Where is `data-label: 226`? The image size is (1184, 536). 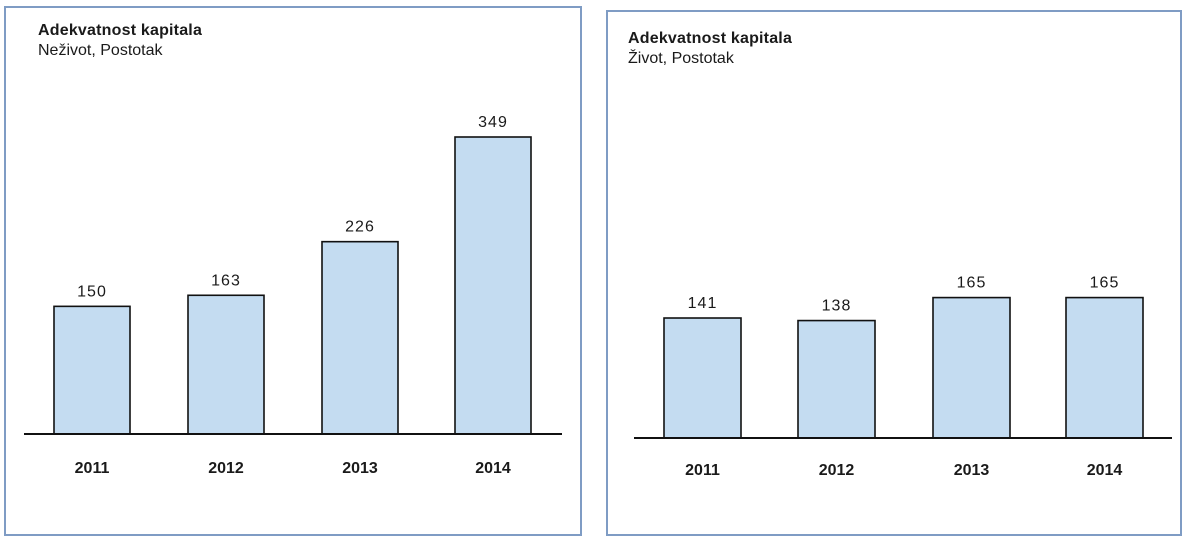
data-label: 226 is located at coordinates (360, 227).